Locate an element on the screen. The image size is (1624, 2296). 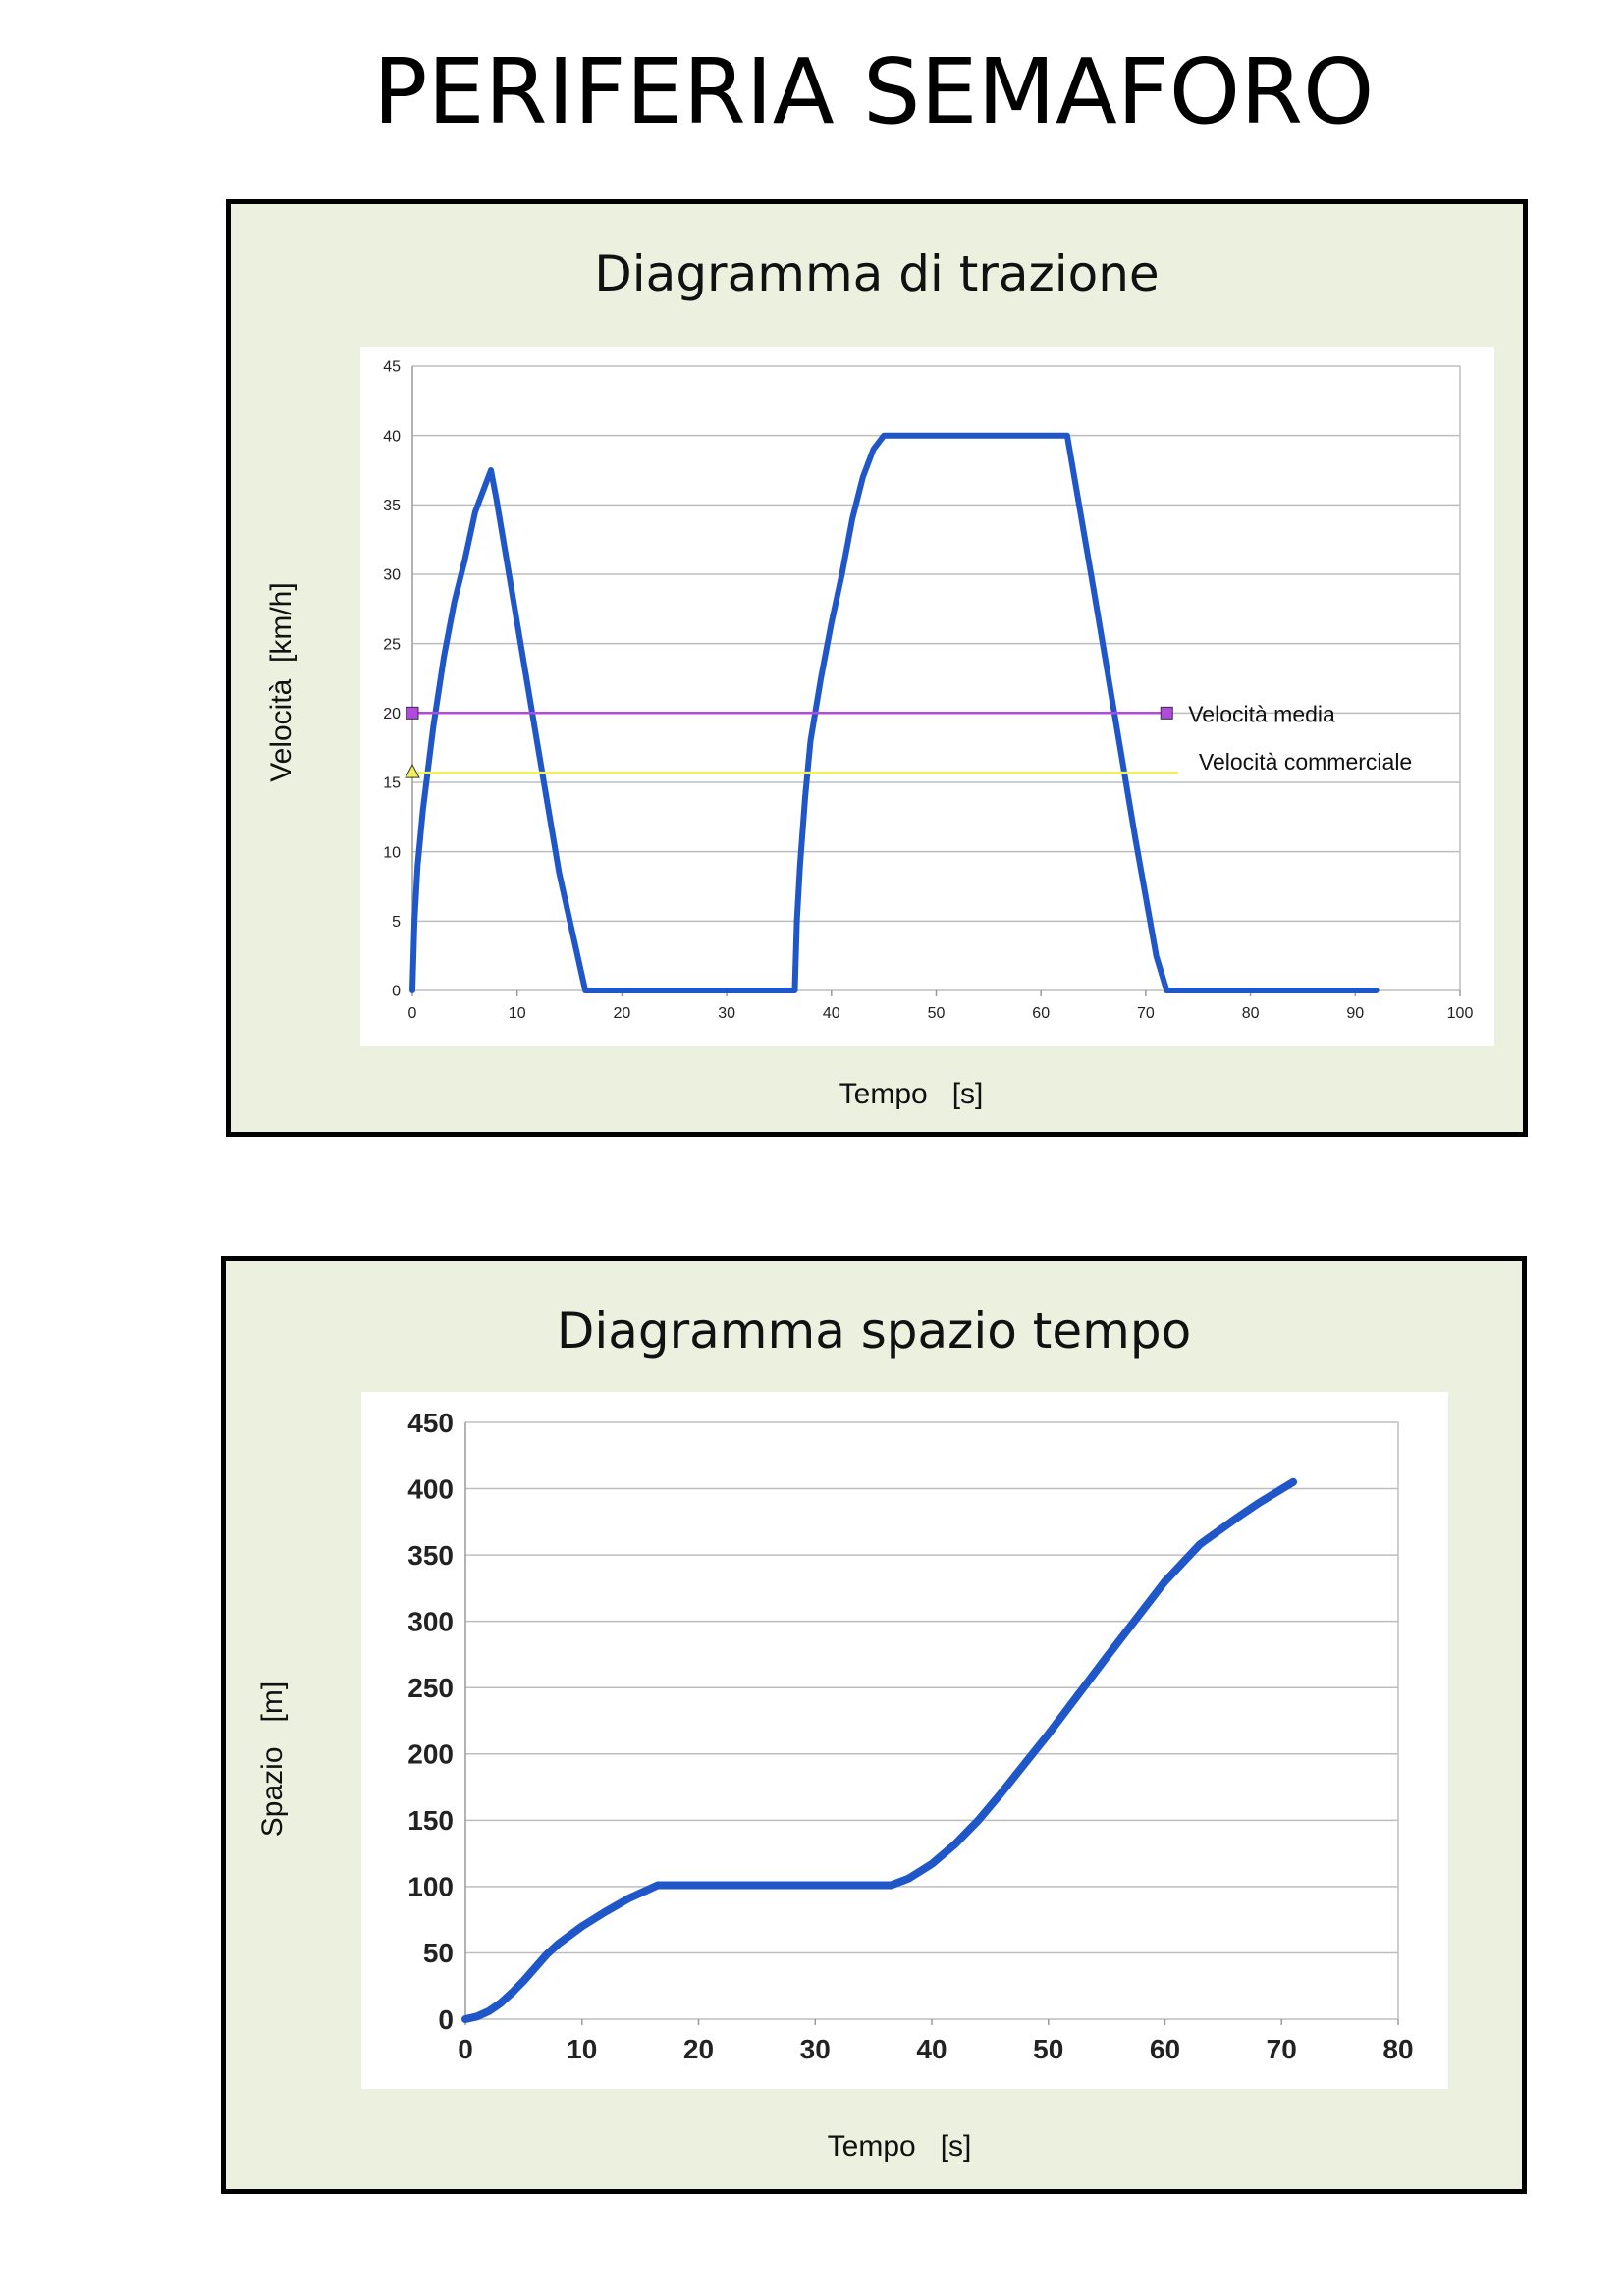
y-tick-label: 250 is located at coordinates (430, 1688).